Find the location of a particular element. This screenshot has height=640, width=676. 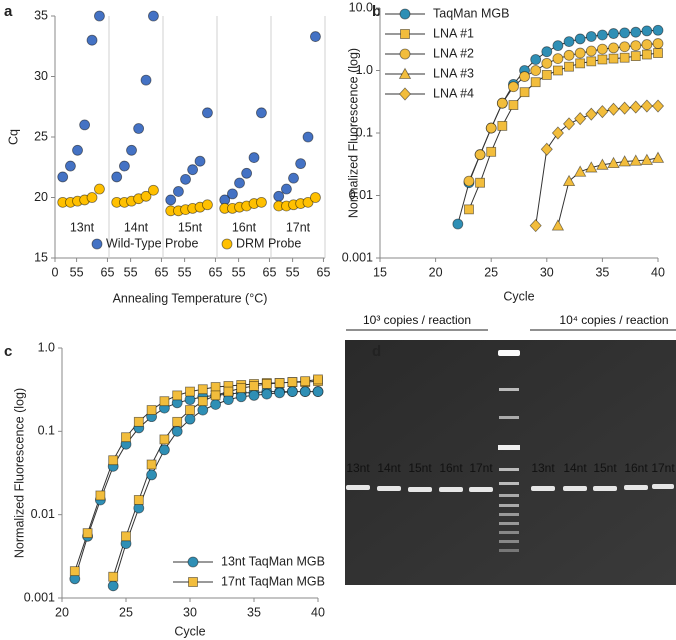

group-label: 16nt is located at coordinates (244, 227).